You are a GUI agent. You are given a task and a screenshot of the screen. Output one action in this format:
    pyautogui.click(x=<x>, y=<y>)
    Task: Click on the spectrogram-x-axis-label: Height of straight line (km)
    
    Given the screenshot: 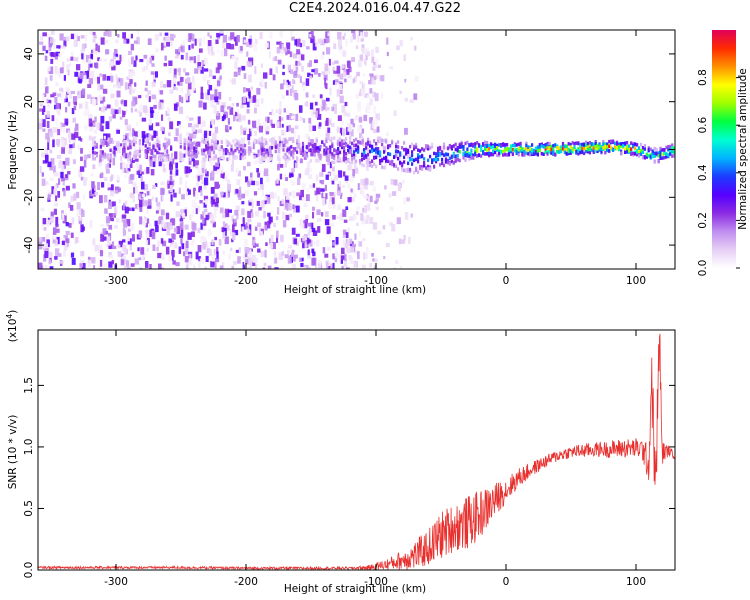 What is the action you would take?
    pyautogui.click(x=355, y=290)
    